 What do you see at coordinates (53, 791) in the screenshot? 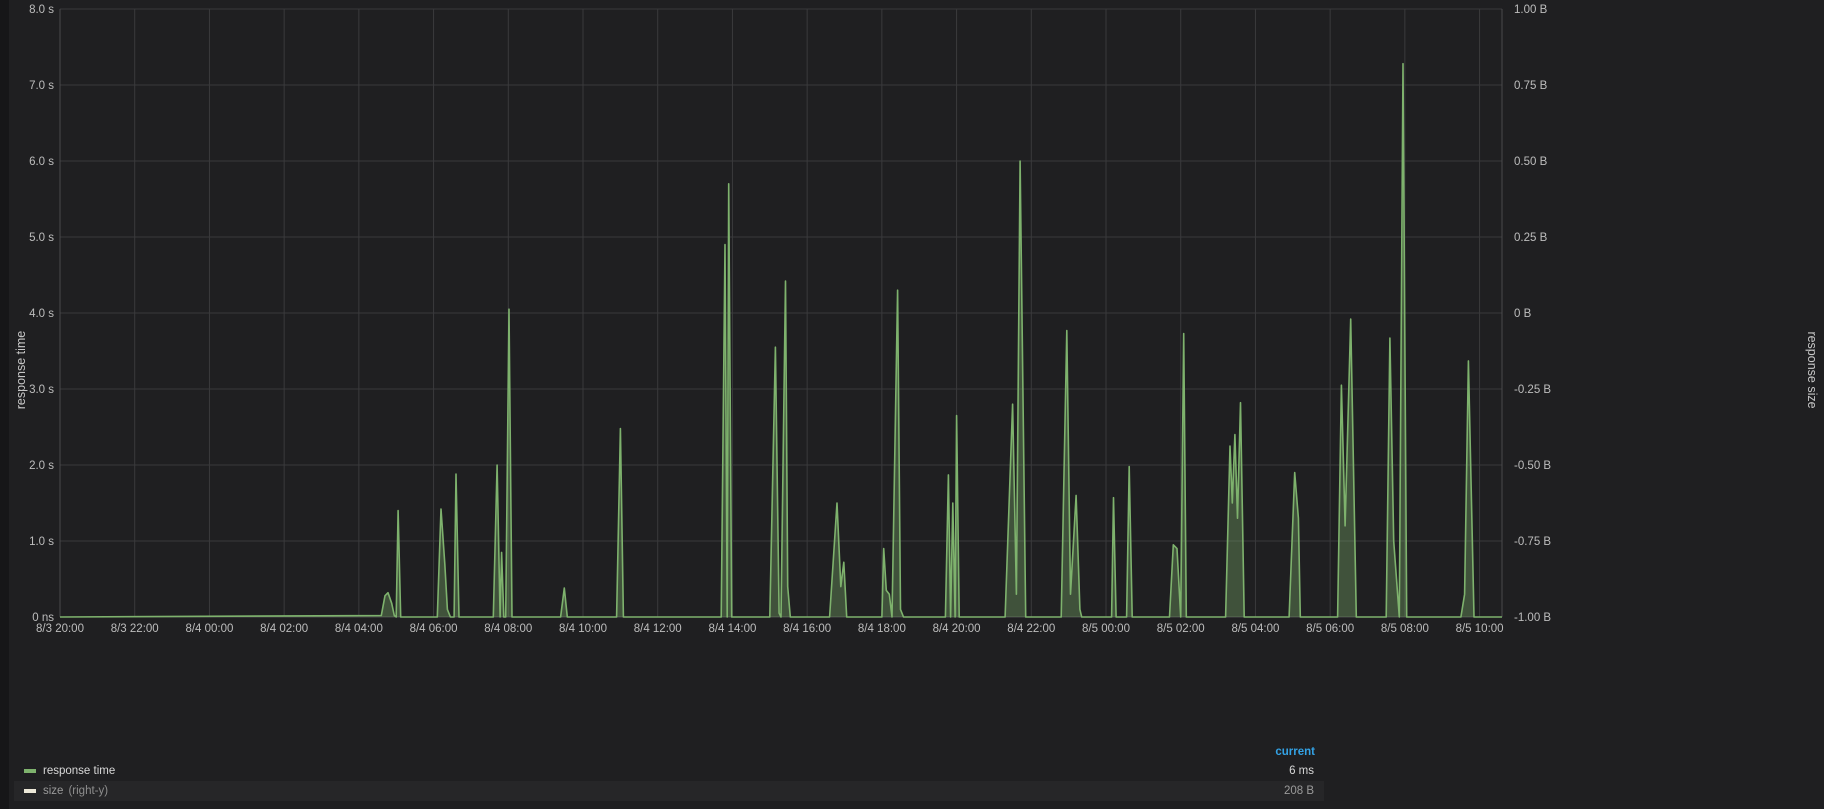
I see `legend-label-text: size` at bounding box center [53, 791].